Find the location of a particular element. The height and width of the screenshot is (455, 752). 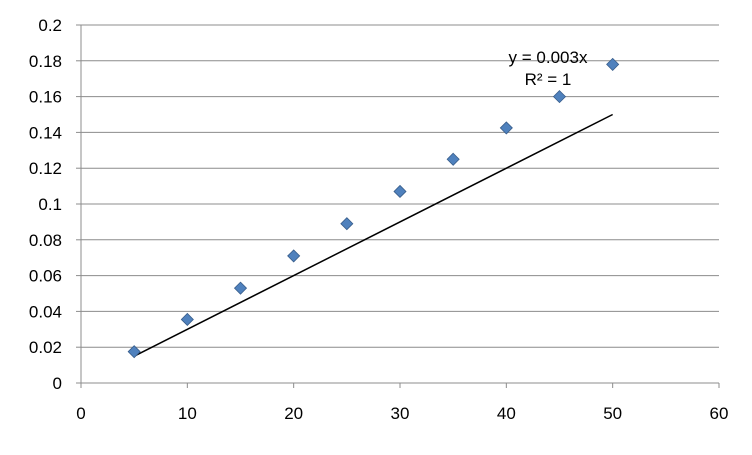

trendline-equation-label: y = 0.003x is located at coordinates (548, 57).